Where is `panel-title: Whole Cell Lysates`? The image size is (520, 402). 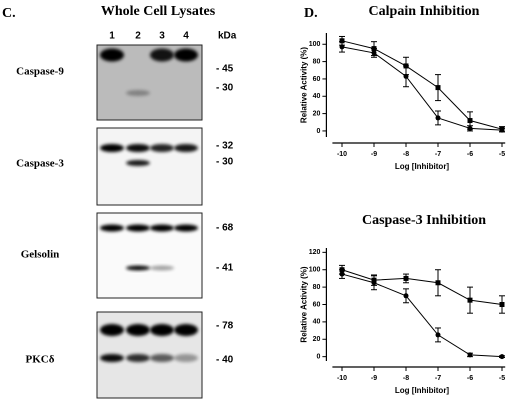 panel-title: Whole Cell Lysates is located at coordinates (158, 11).